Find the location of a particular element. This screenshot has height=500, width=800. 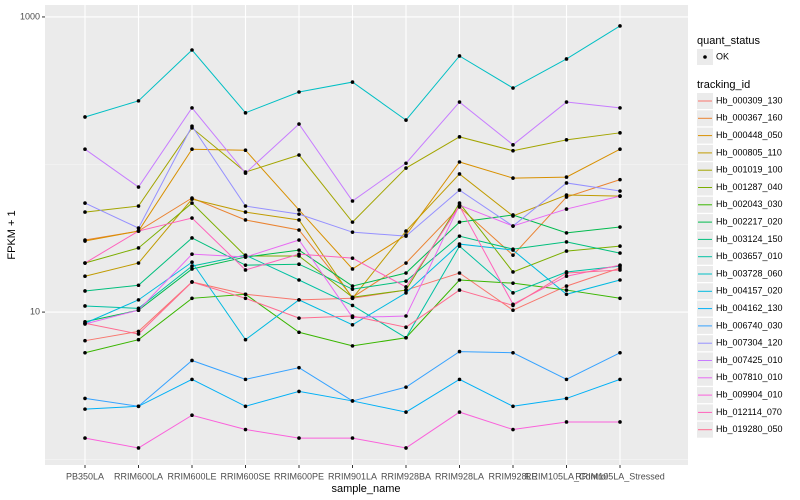

legend-label: Hb_009904_010 is located at coordinates (749, 394).